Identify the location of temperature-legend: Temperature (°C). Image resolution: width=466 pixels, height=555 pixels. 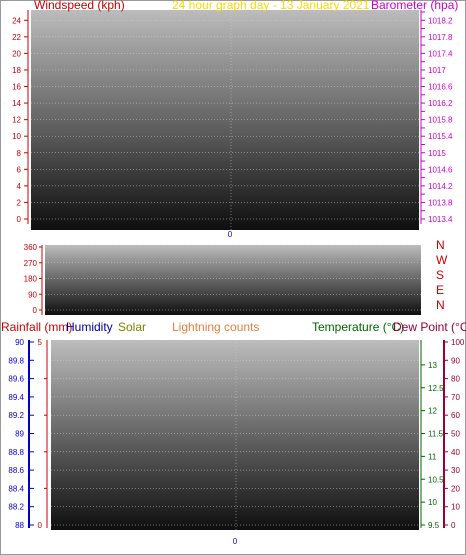
(358, 327).